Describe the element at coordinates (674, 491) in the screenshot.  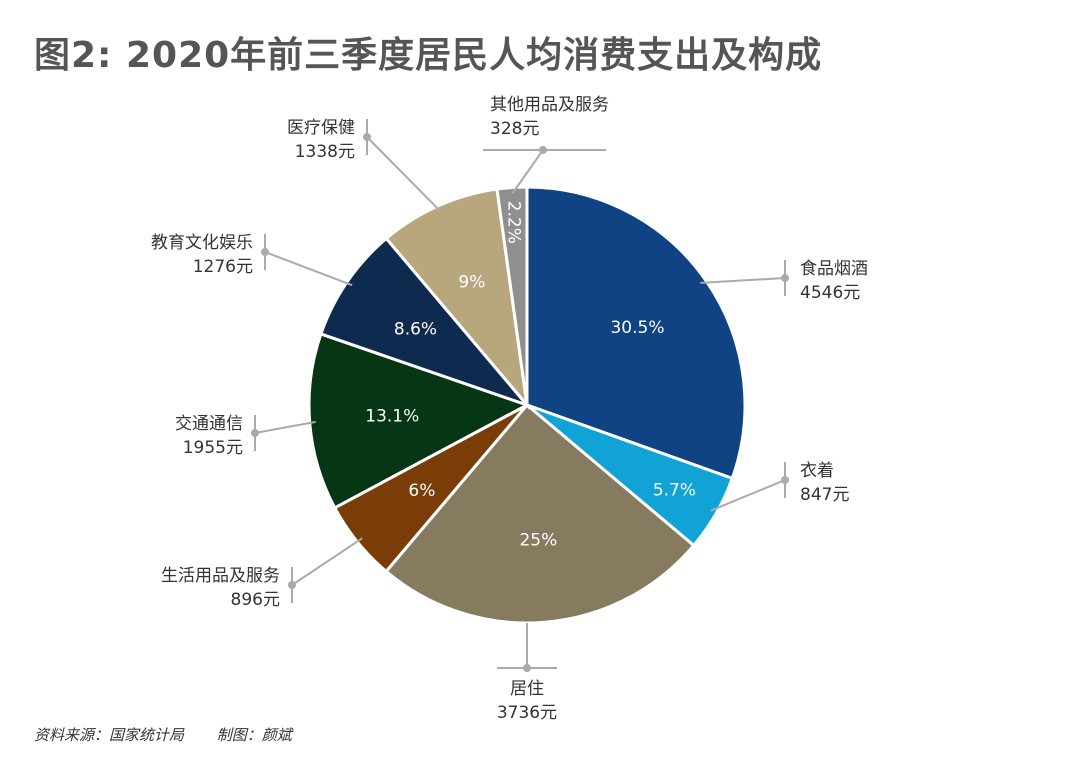
I see `slice-percent-label: 5.7%` at that location.